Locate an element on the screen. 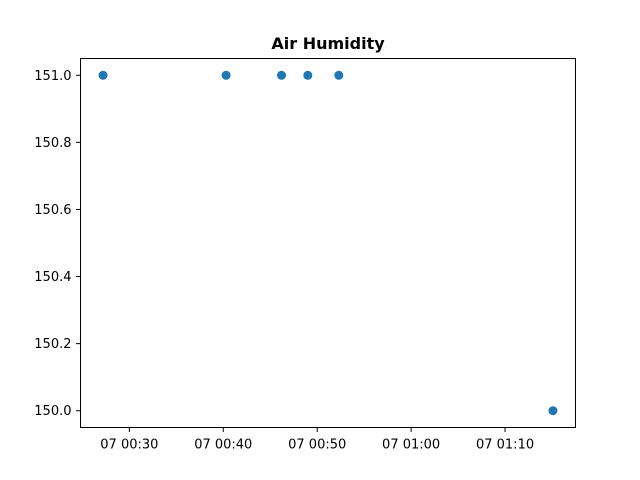  y-tick-label: 150.0 is located at coordinates (52, 411).